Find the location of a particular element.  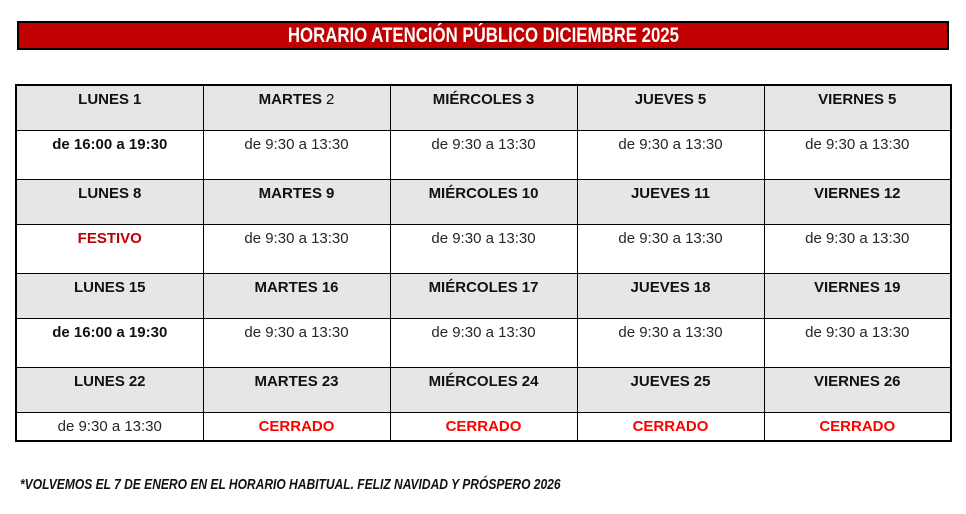

title-banner: HORARIO ATENCIÓN PÚBLICO DICIEMBRE 2025 is located at coordinates (483, 35).